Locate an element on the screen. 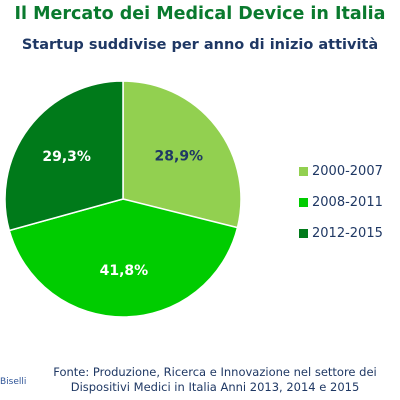 This screenshot has width=400, height=400. legend-label: 2000-2007 is located at coordinates (347, 171).